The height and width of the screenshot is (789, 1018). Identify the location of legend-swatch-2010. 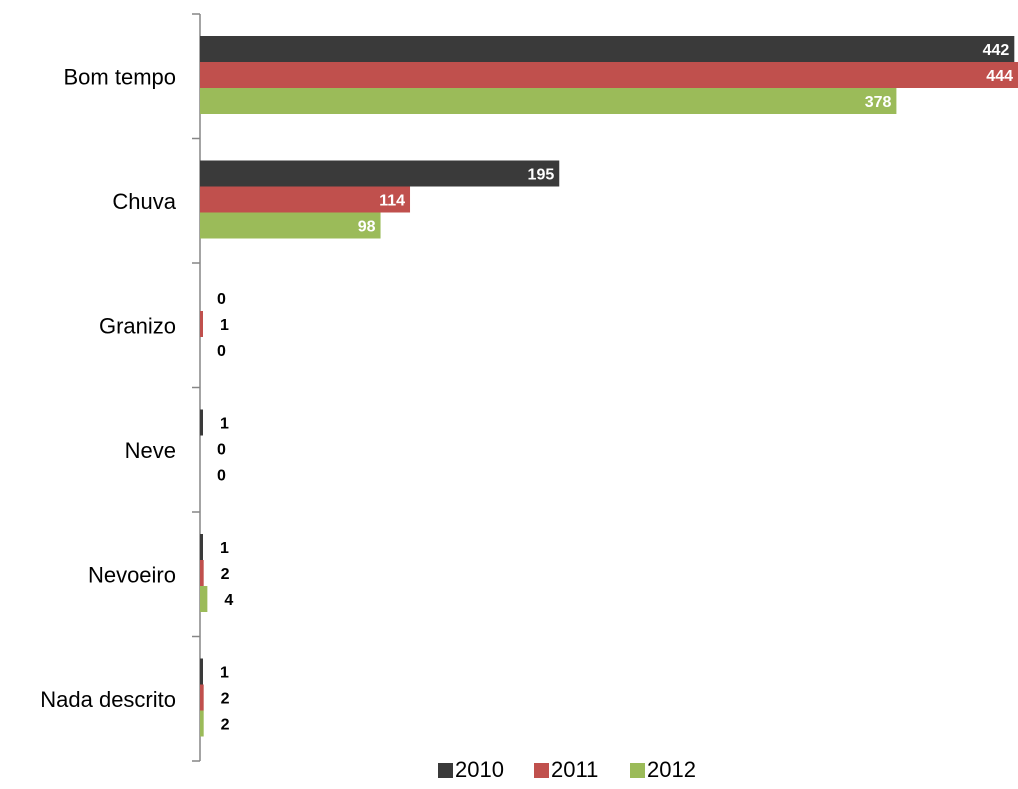
(445, 770).